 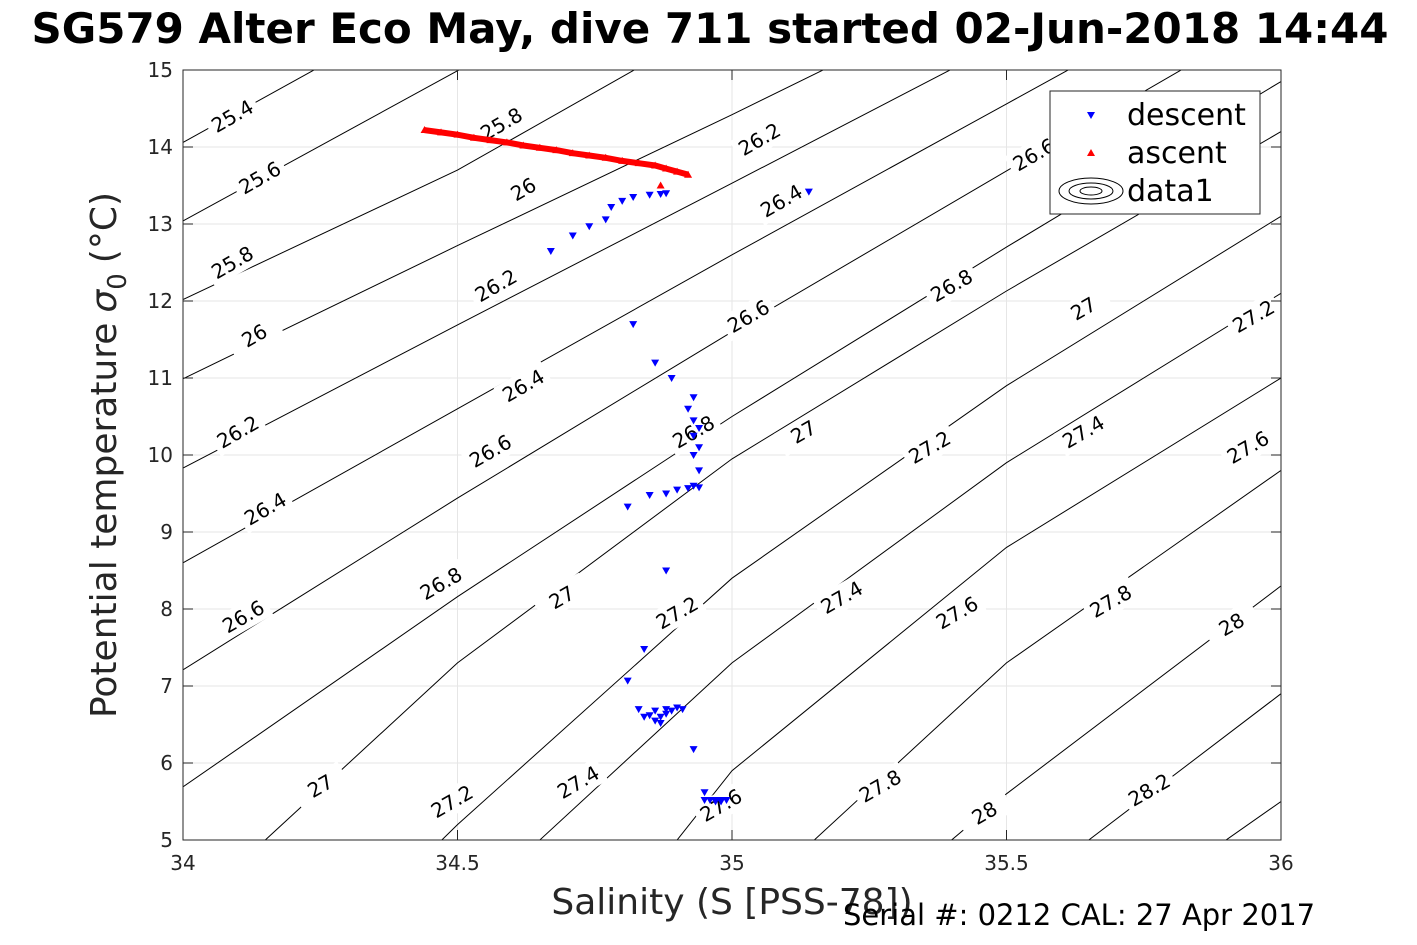 I want to click on x-tick-label: 34.5, so click(x=457, y=863).